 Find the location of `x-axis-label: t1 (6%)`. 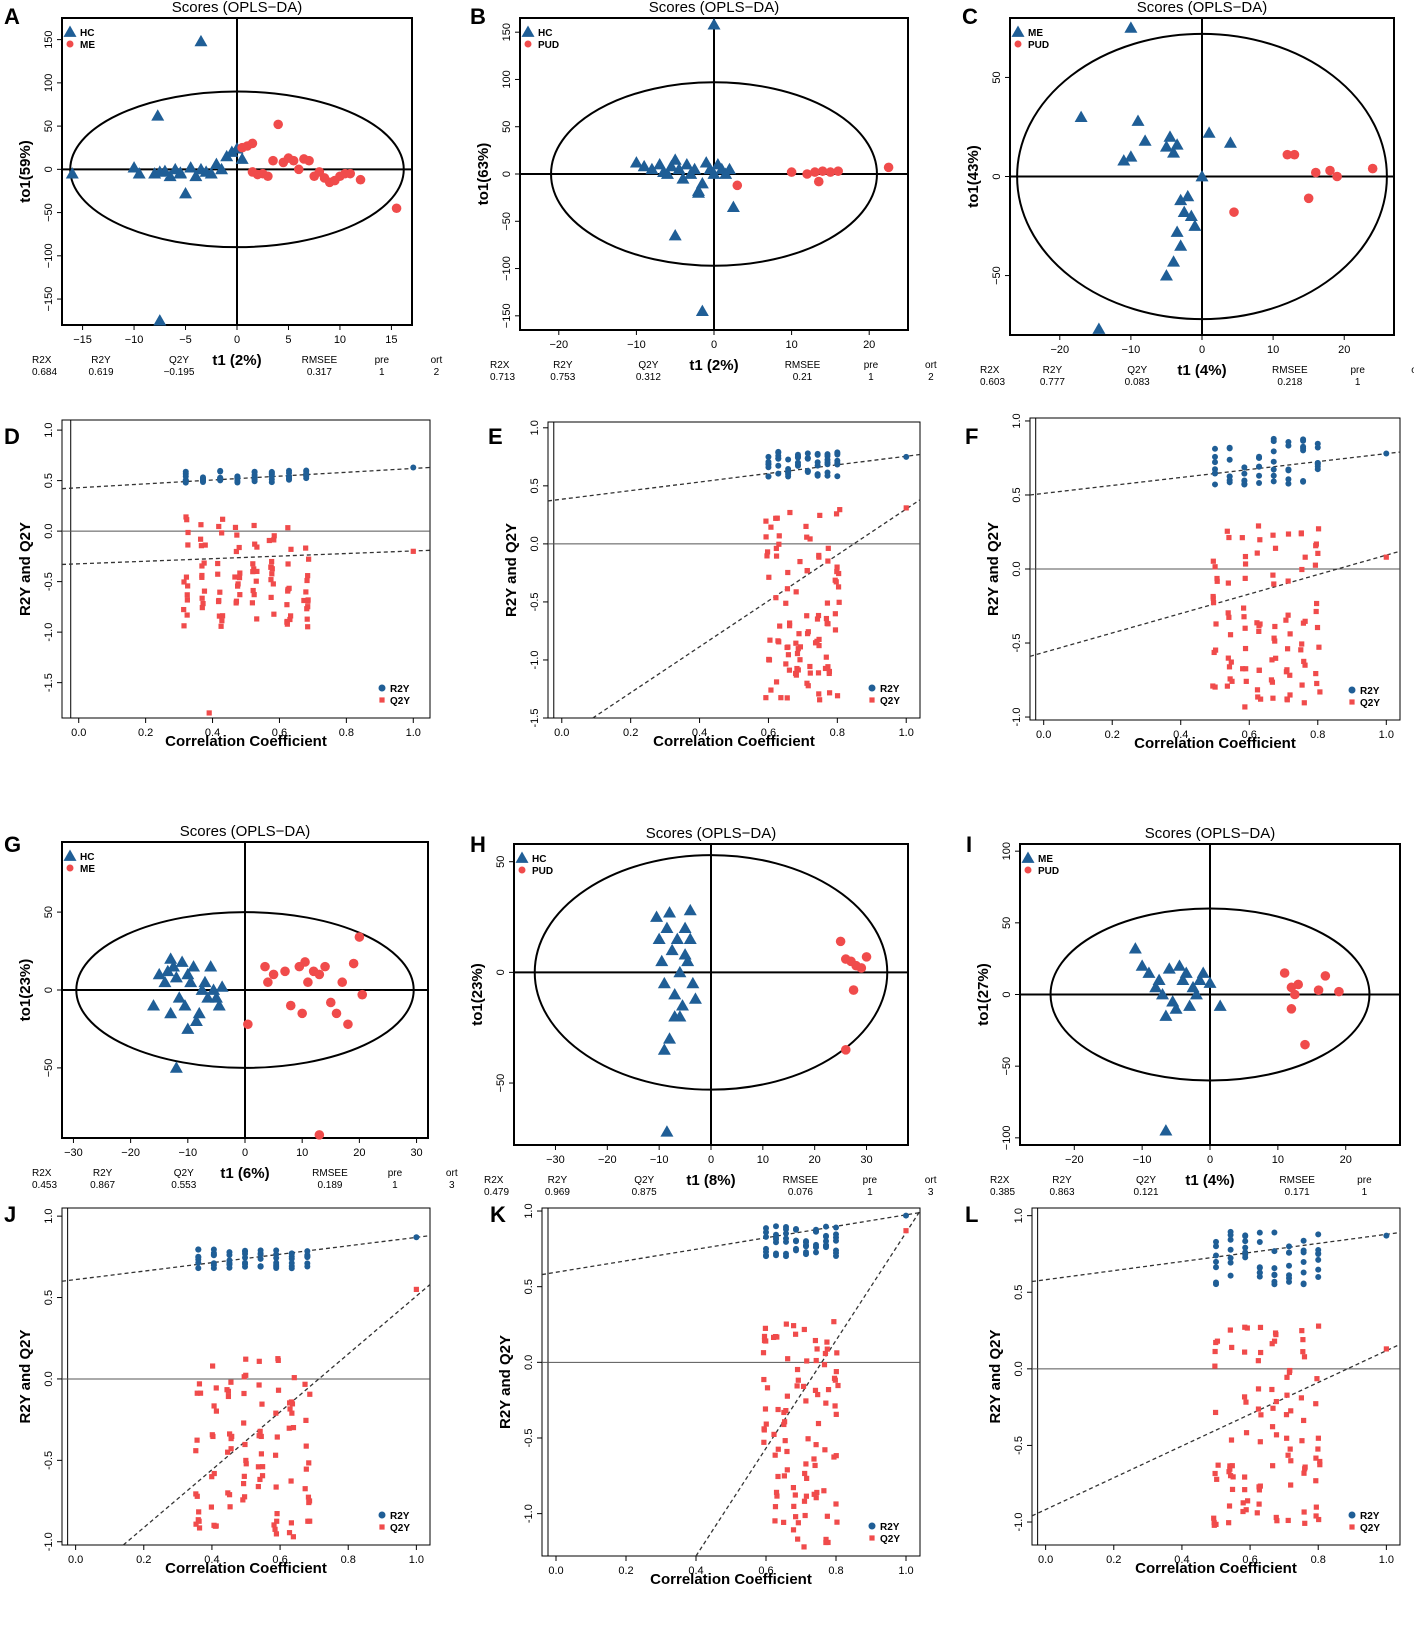

x-axis-label: t1 (6%) is located at coordinates (244, 1173).